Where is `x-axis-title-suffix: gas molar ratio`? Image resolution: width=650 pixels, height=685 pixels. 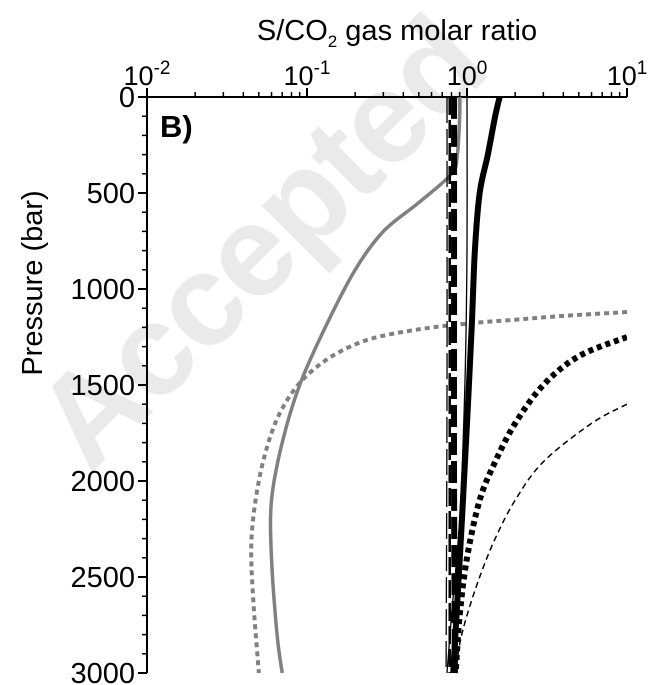
x-axis-title-suffix: gas molar ratio is located at coordinates (437, 31).